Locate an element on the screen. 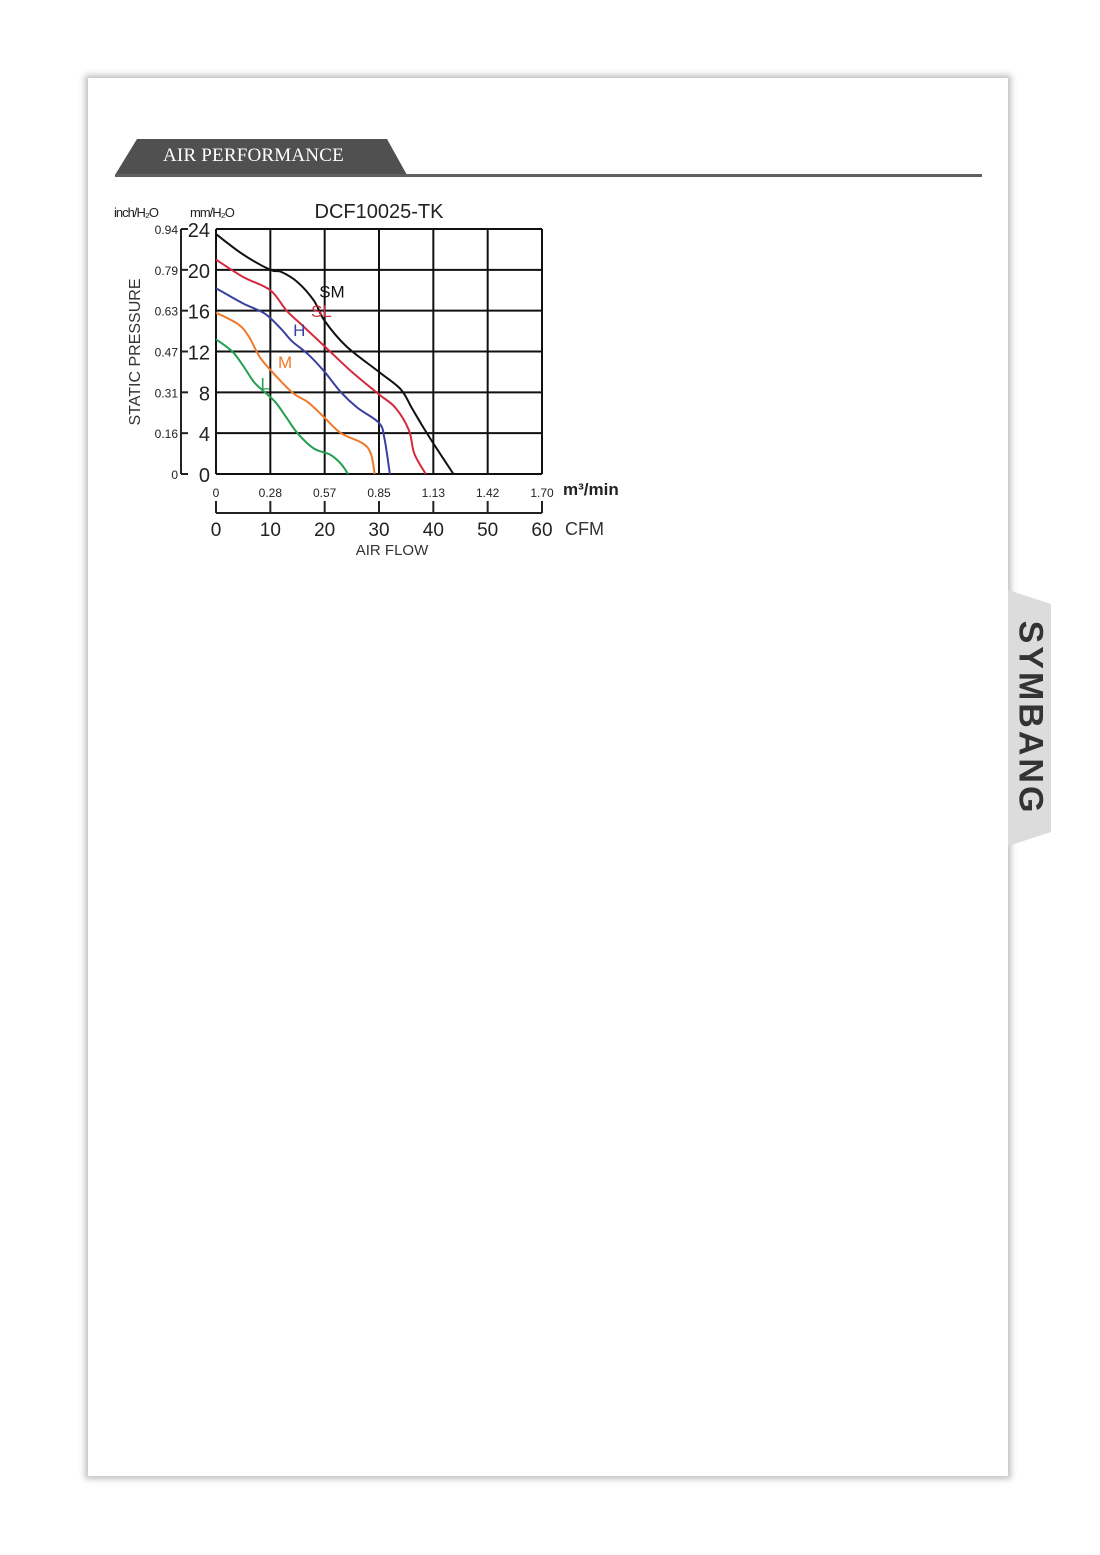 The image size is (1100, 1555). x-tick-label-m3min: 1.70 is located at coordinates (542, 493).